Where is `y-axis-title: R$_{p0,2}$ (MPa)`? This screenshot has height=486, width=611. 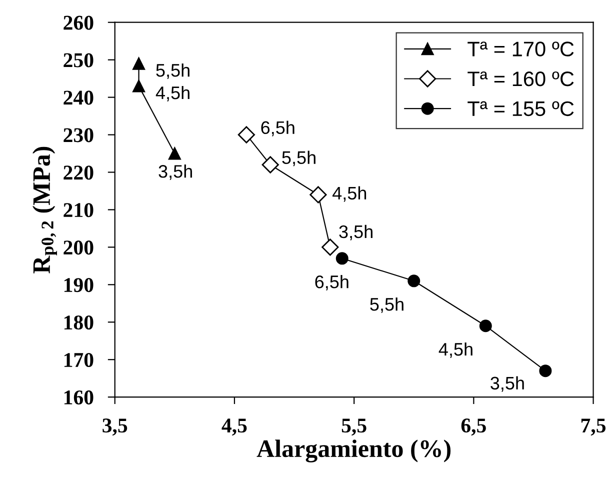
y-axis-title: R$_{p0,2}$ (MPa) is located at coordinates (44, 210).